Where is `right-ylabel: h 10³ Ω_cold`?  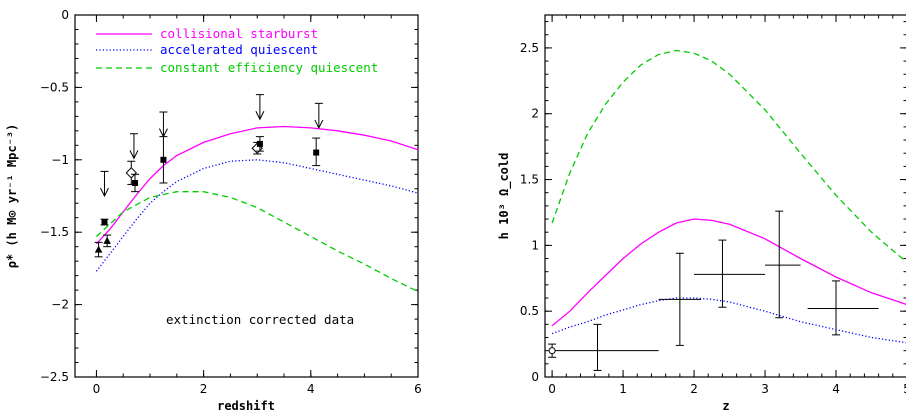
right-ylabel: h 10³ Ω_cold is located at coordinates (504, 196).